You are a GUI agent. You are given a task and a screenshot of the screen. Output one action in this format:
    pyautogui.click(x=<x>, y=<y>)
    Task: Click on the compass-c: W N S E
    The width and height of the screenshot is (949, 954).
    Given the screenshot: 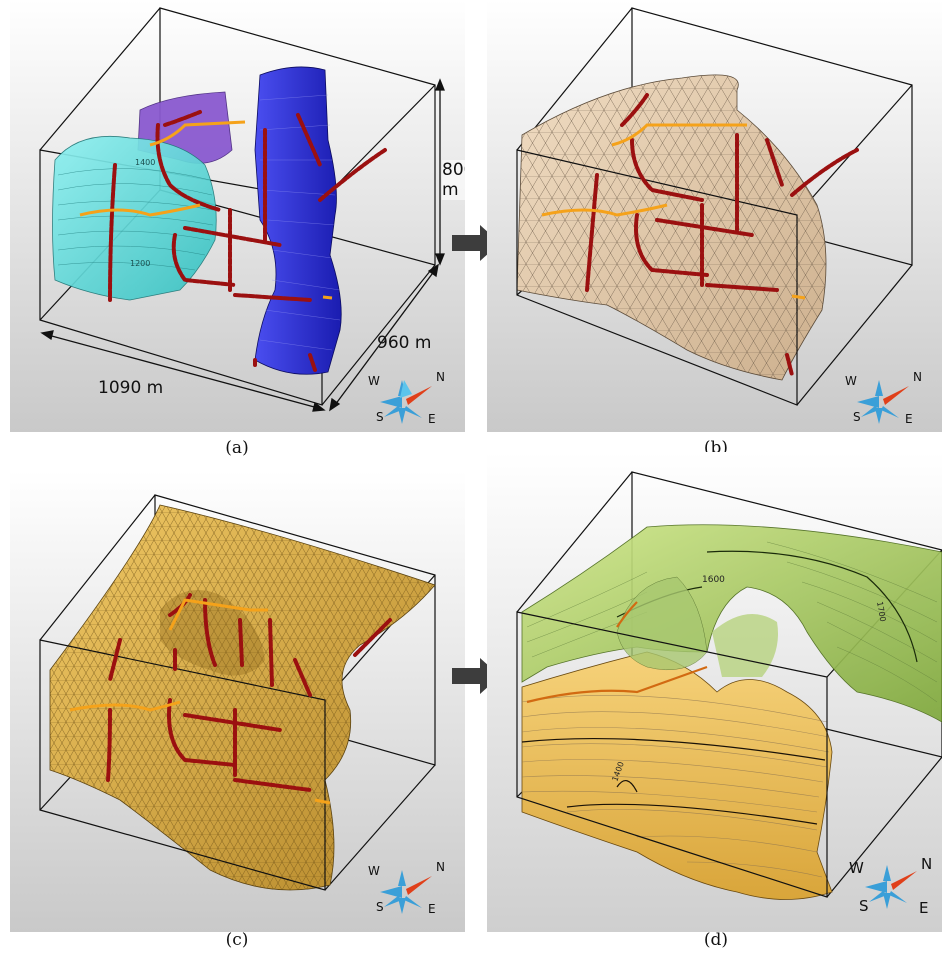 What is the action you would take?
    pyautogui.click(x=410, y=891)
    